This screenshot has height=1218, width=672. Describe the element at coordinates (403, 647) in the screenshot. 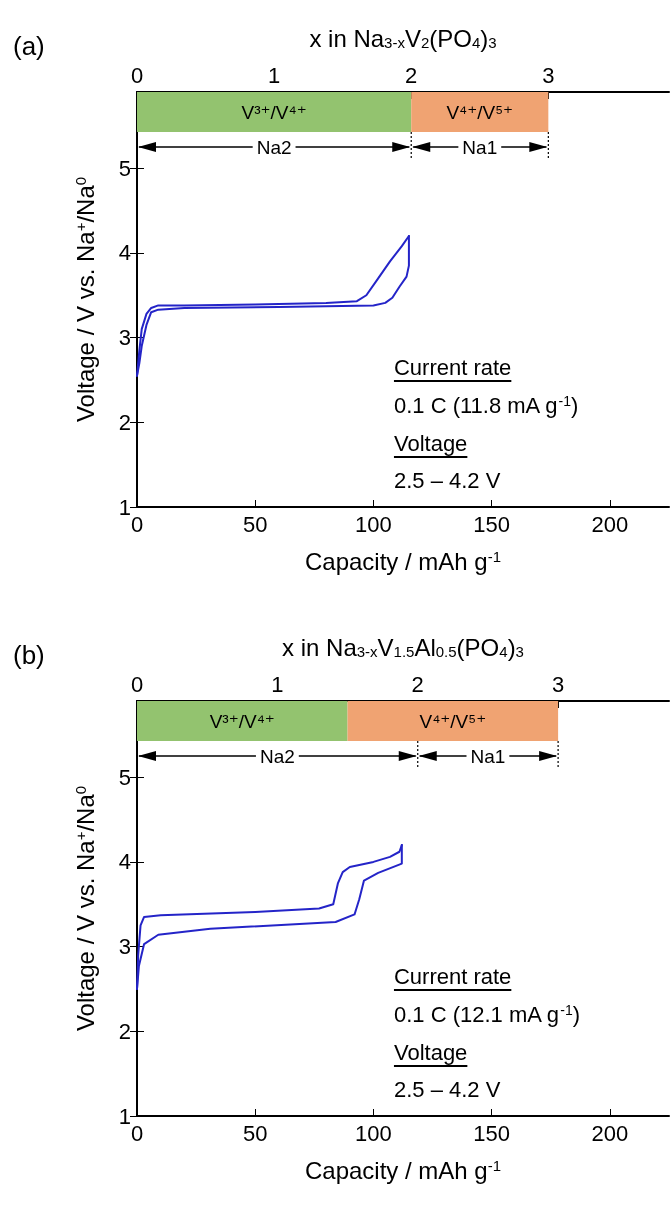

I see `text: x in Na3-xV1.5Al0.5(PO4)3` at that location.